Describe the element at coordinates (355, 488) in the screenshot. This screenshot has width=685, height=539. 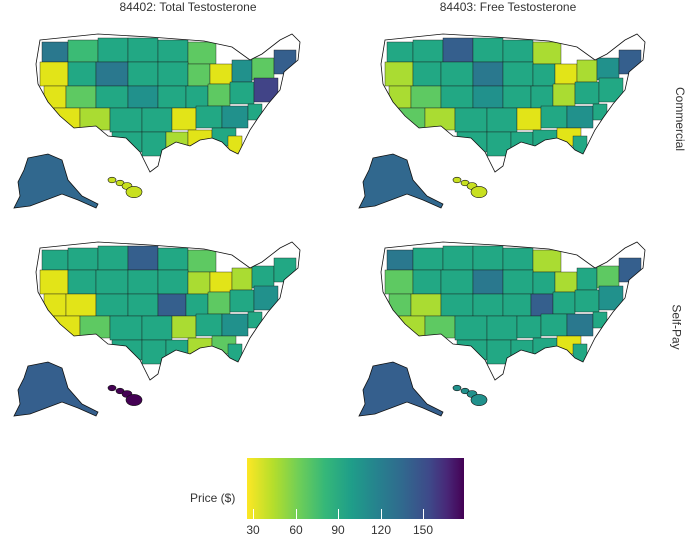
I see `legend-colorbar` at that location.